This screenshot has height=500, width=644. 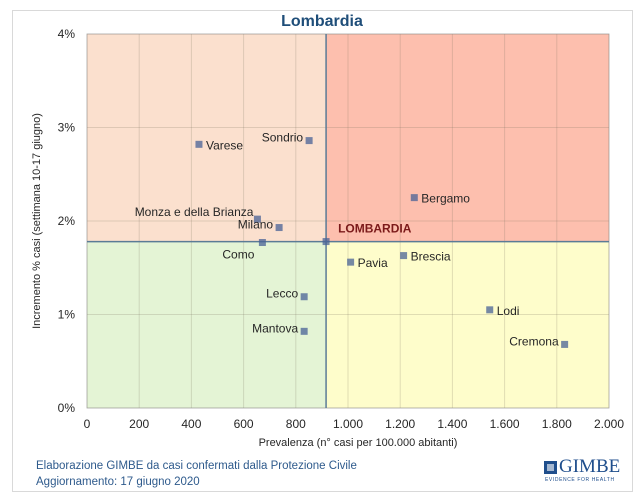 What do you see at coordinates (238, 255) in the screenshot?
I see `data-point-label: Como` at bounding box center [238, 255].